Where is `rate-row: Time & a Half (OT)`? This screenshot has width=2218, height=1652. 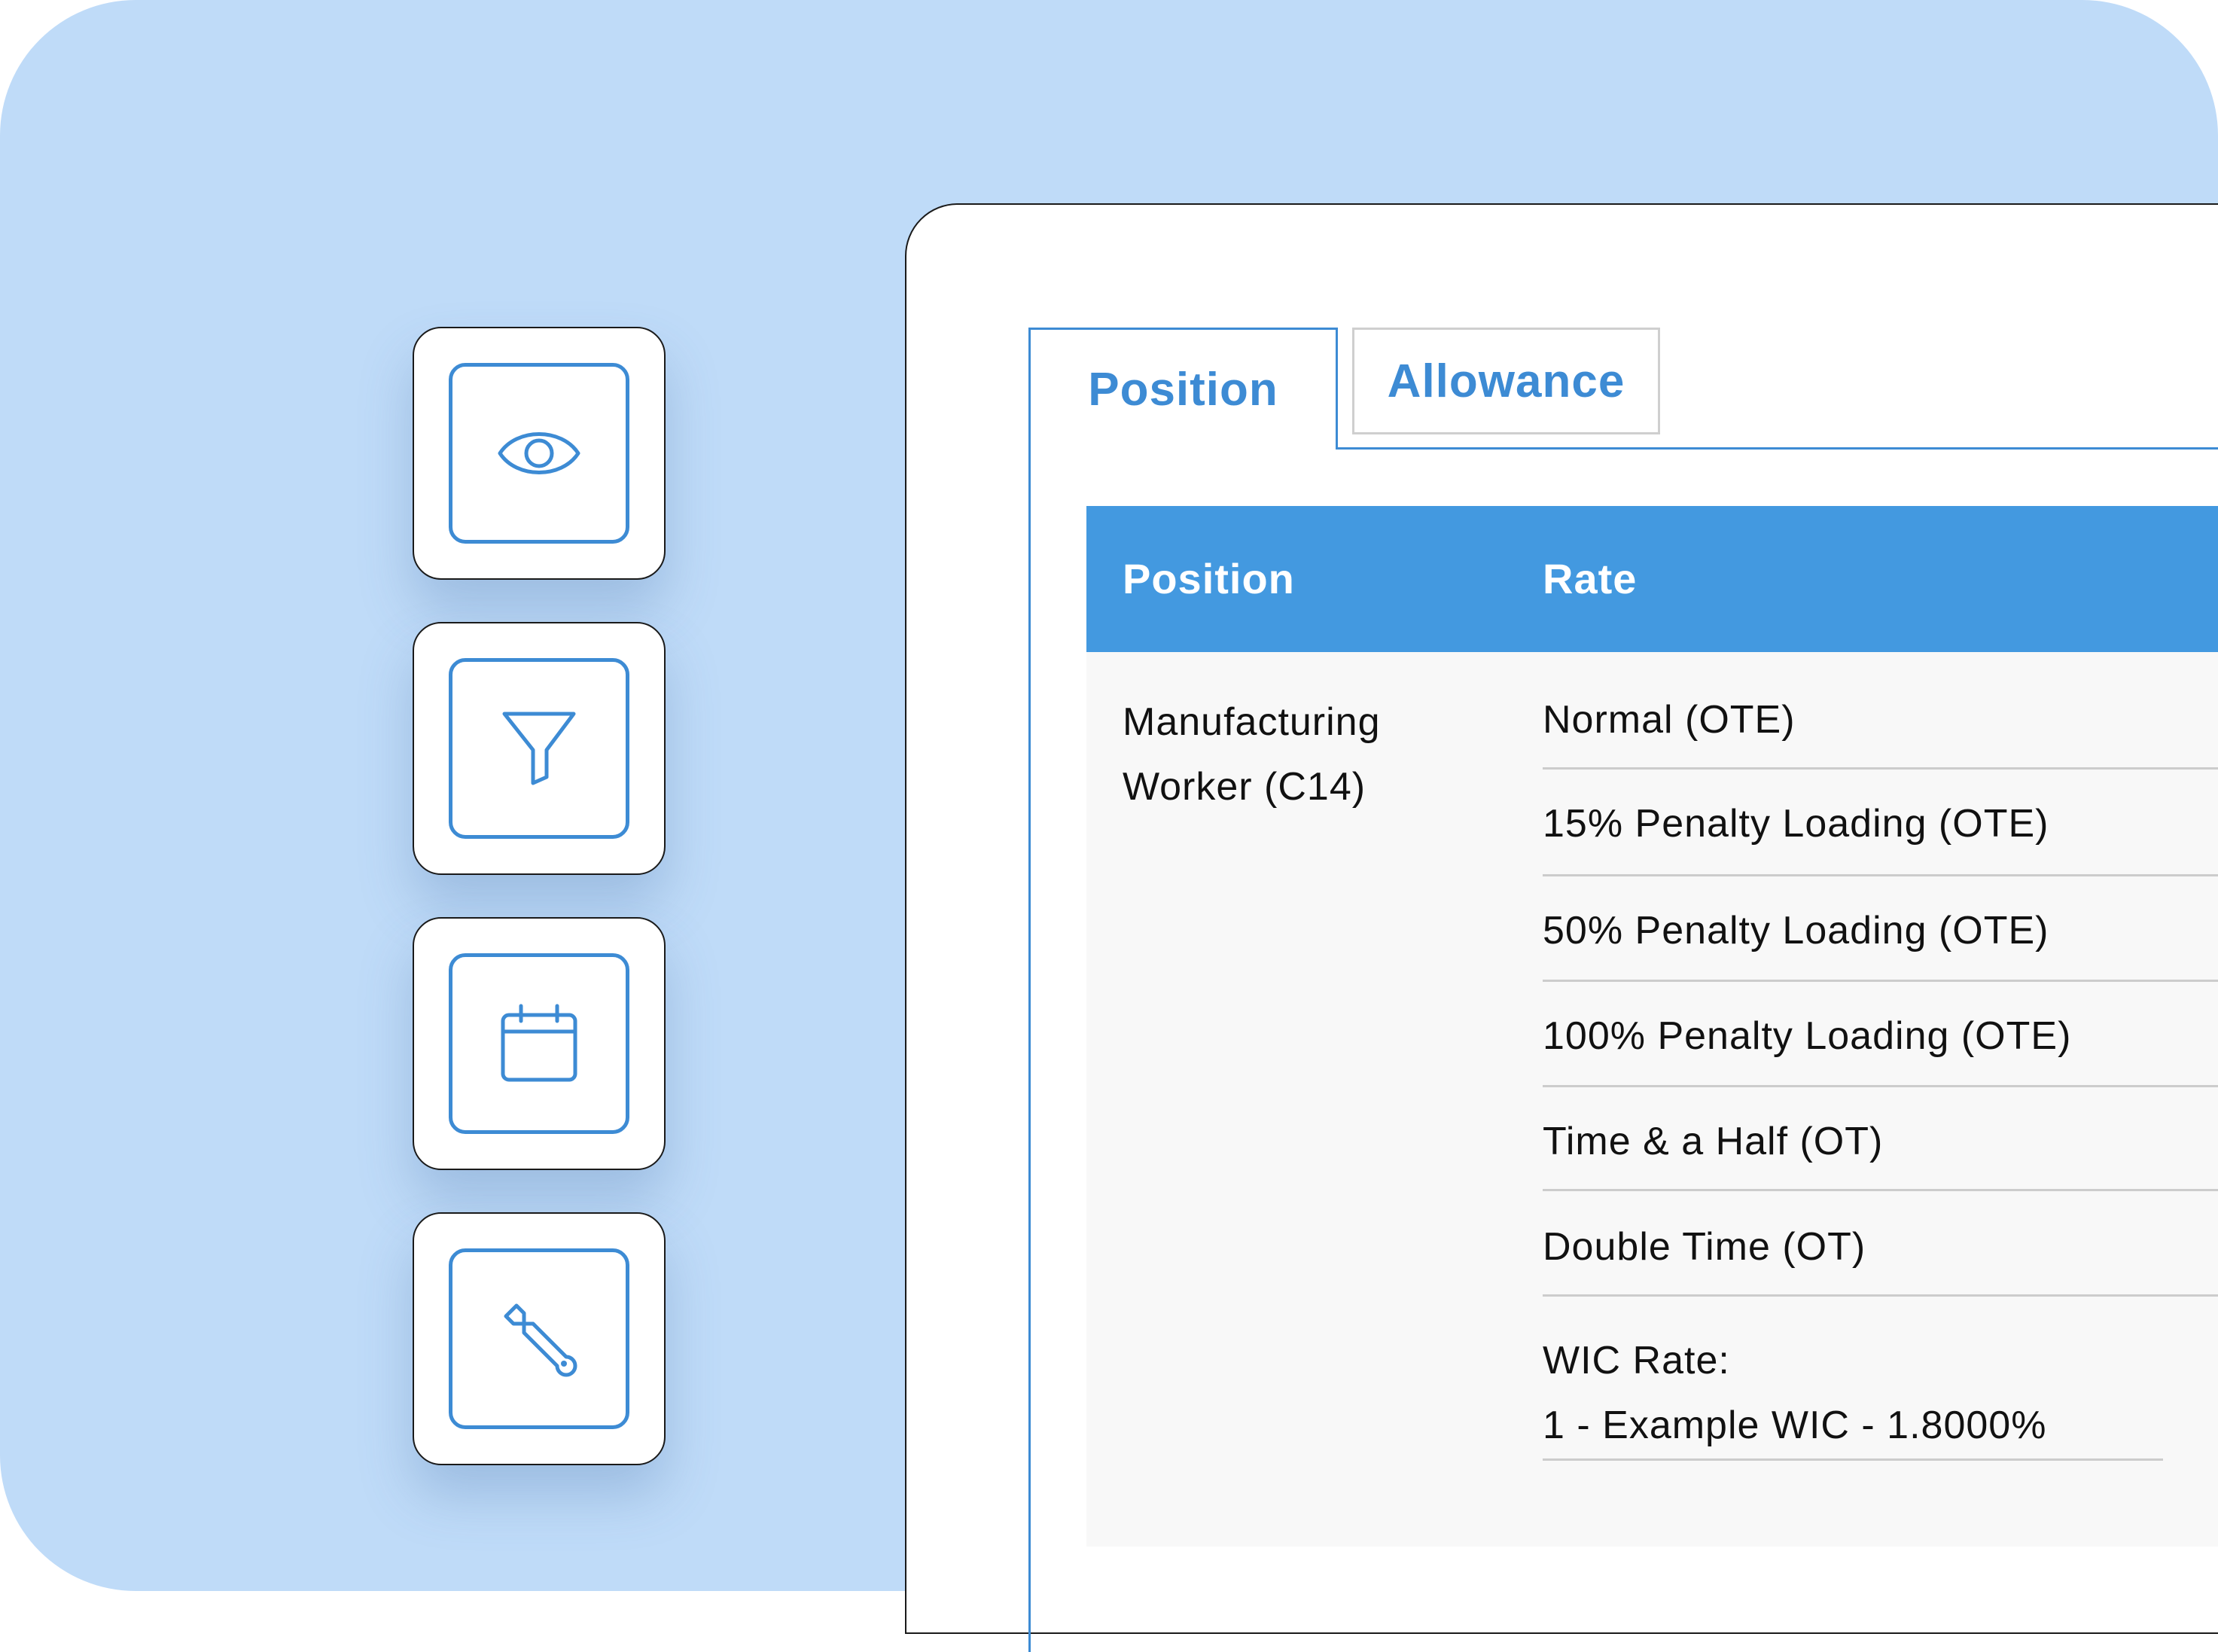
rate-row: Time & a Half (OT) is located at coordinates (1881, 1155).